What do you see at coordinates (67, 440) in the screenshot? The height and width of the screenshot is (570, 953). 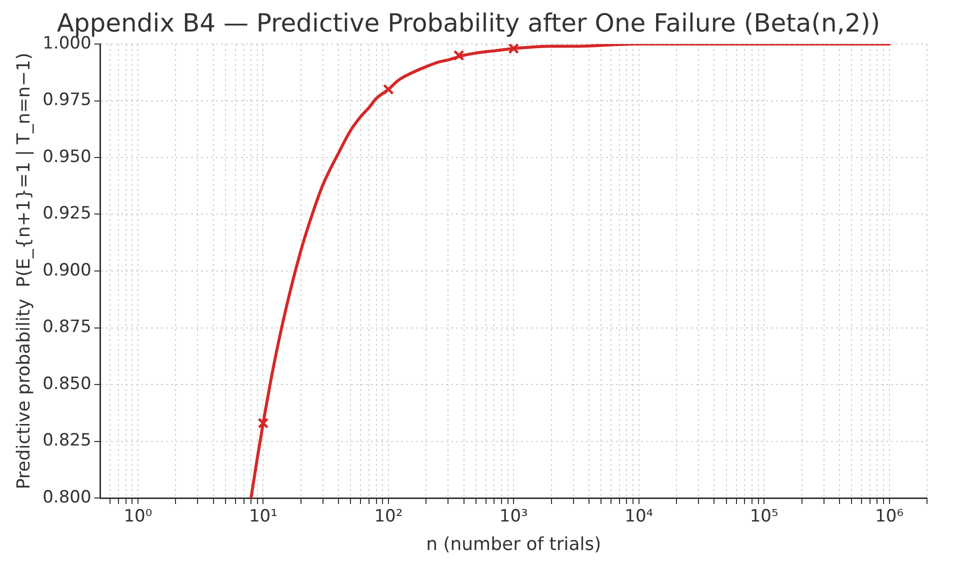 I see `y-tick-label: 0.825` at bounding box center [67, 440].